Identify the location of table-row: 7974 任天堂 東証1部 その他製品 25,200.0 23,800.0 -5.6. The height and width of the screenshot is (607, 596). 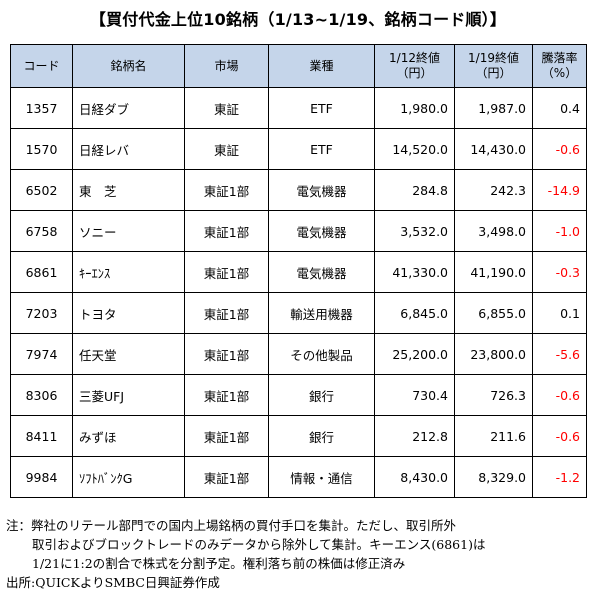
(298, 354).